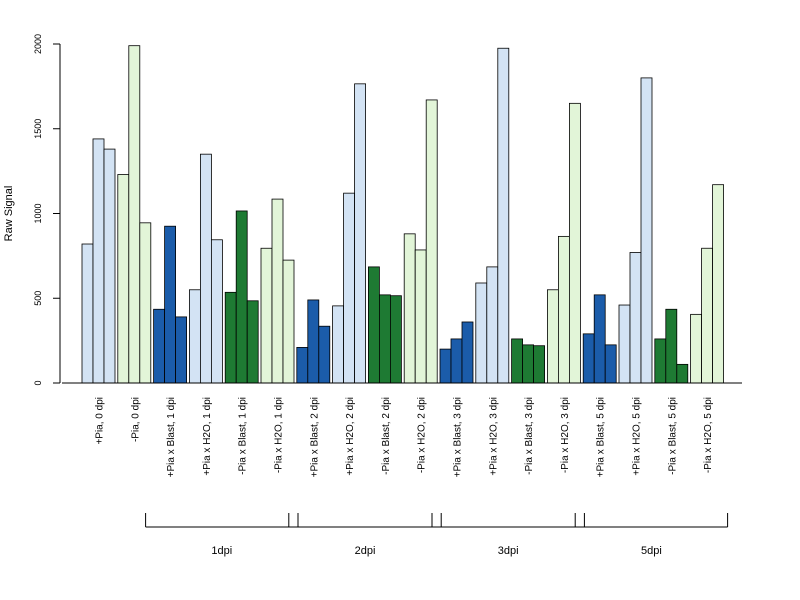 The height and width of the screenshot is (600, 800). I want to click on category-label: +Pia x Blast, 1 dpi, so click(171, 437).